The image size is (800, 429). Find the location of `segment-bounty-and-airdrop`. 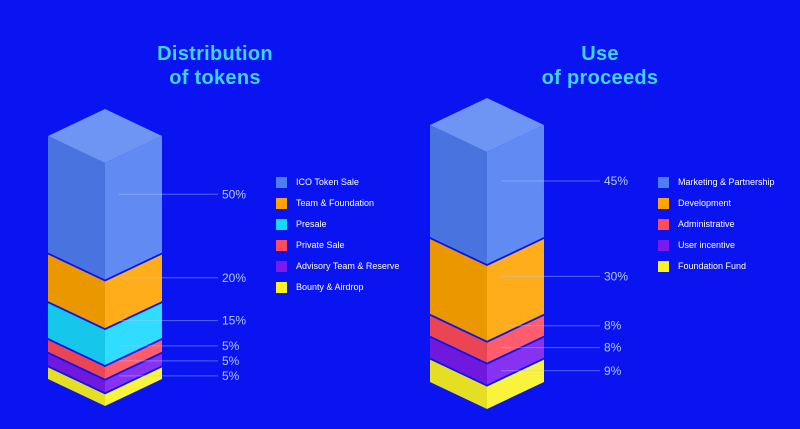

segment-bounty-and-airdrop is located at coordinates (105, 386).